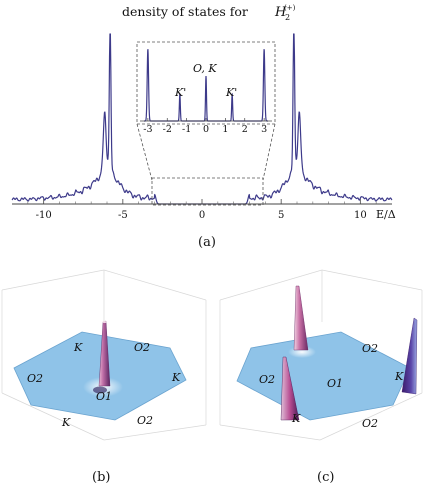 The width and height of the screenshot is (425, 496). Describe the element at coordinates (142, 347) in the screenshot. I see `panel-b-label-o2-top: O2` at that location.